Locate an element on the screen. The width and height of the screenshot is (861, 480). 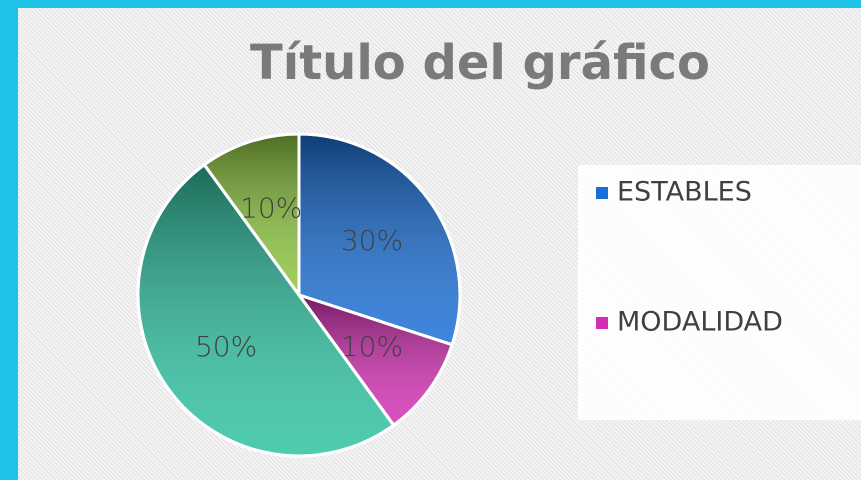
slice-label: 30% is located at coordinates (372, 240).